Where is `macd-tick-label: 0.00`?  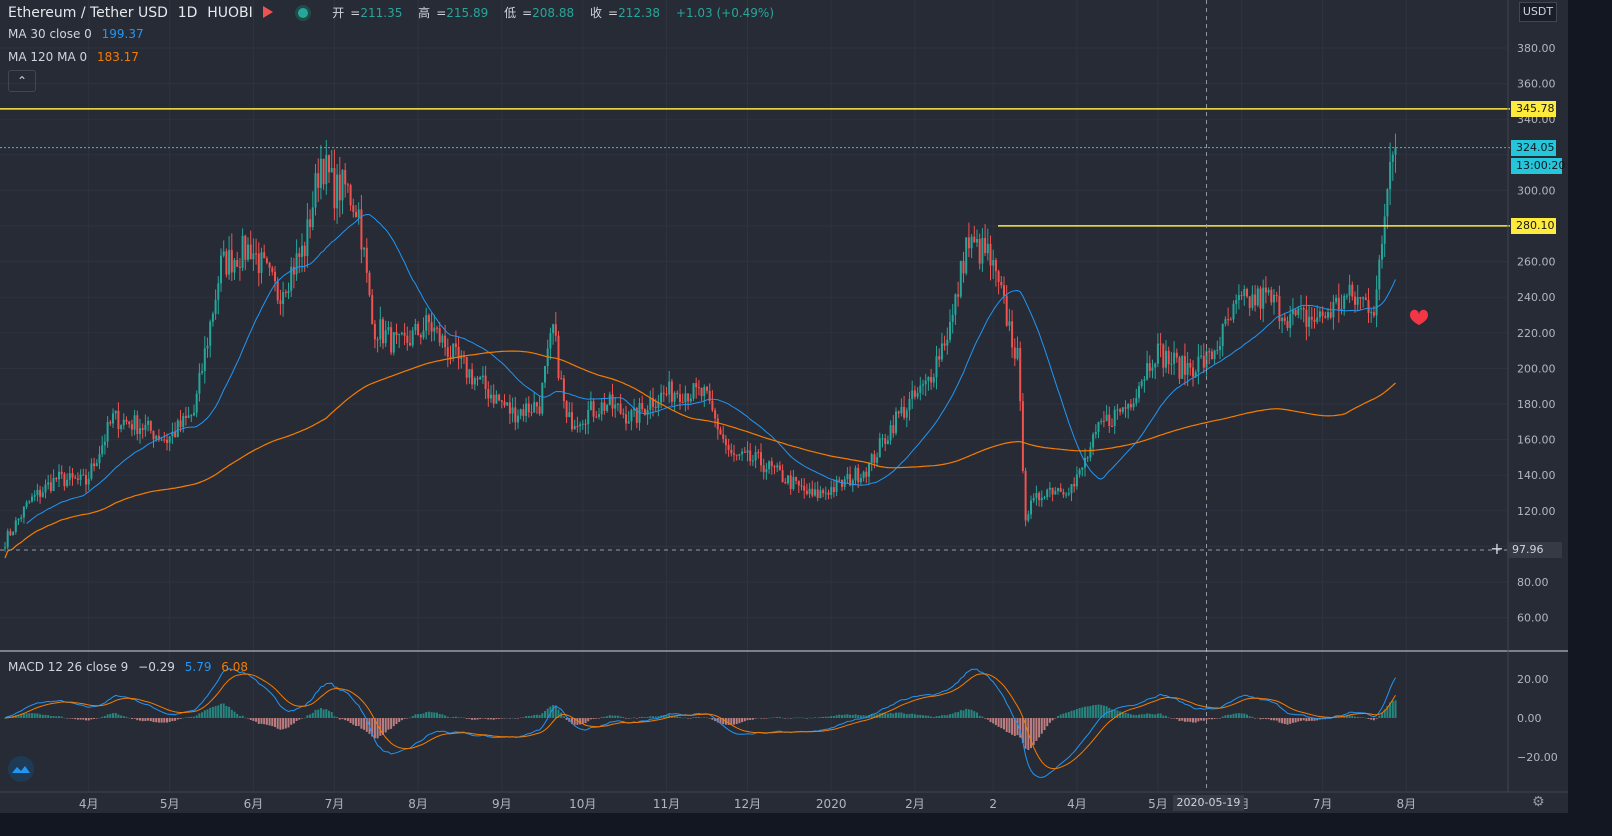
macd-tick-label: 0.00 is located at coordinates (1529, 718).